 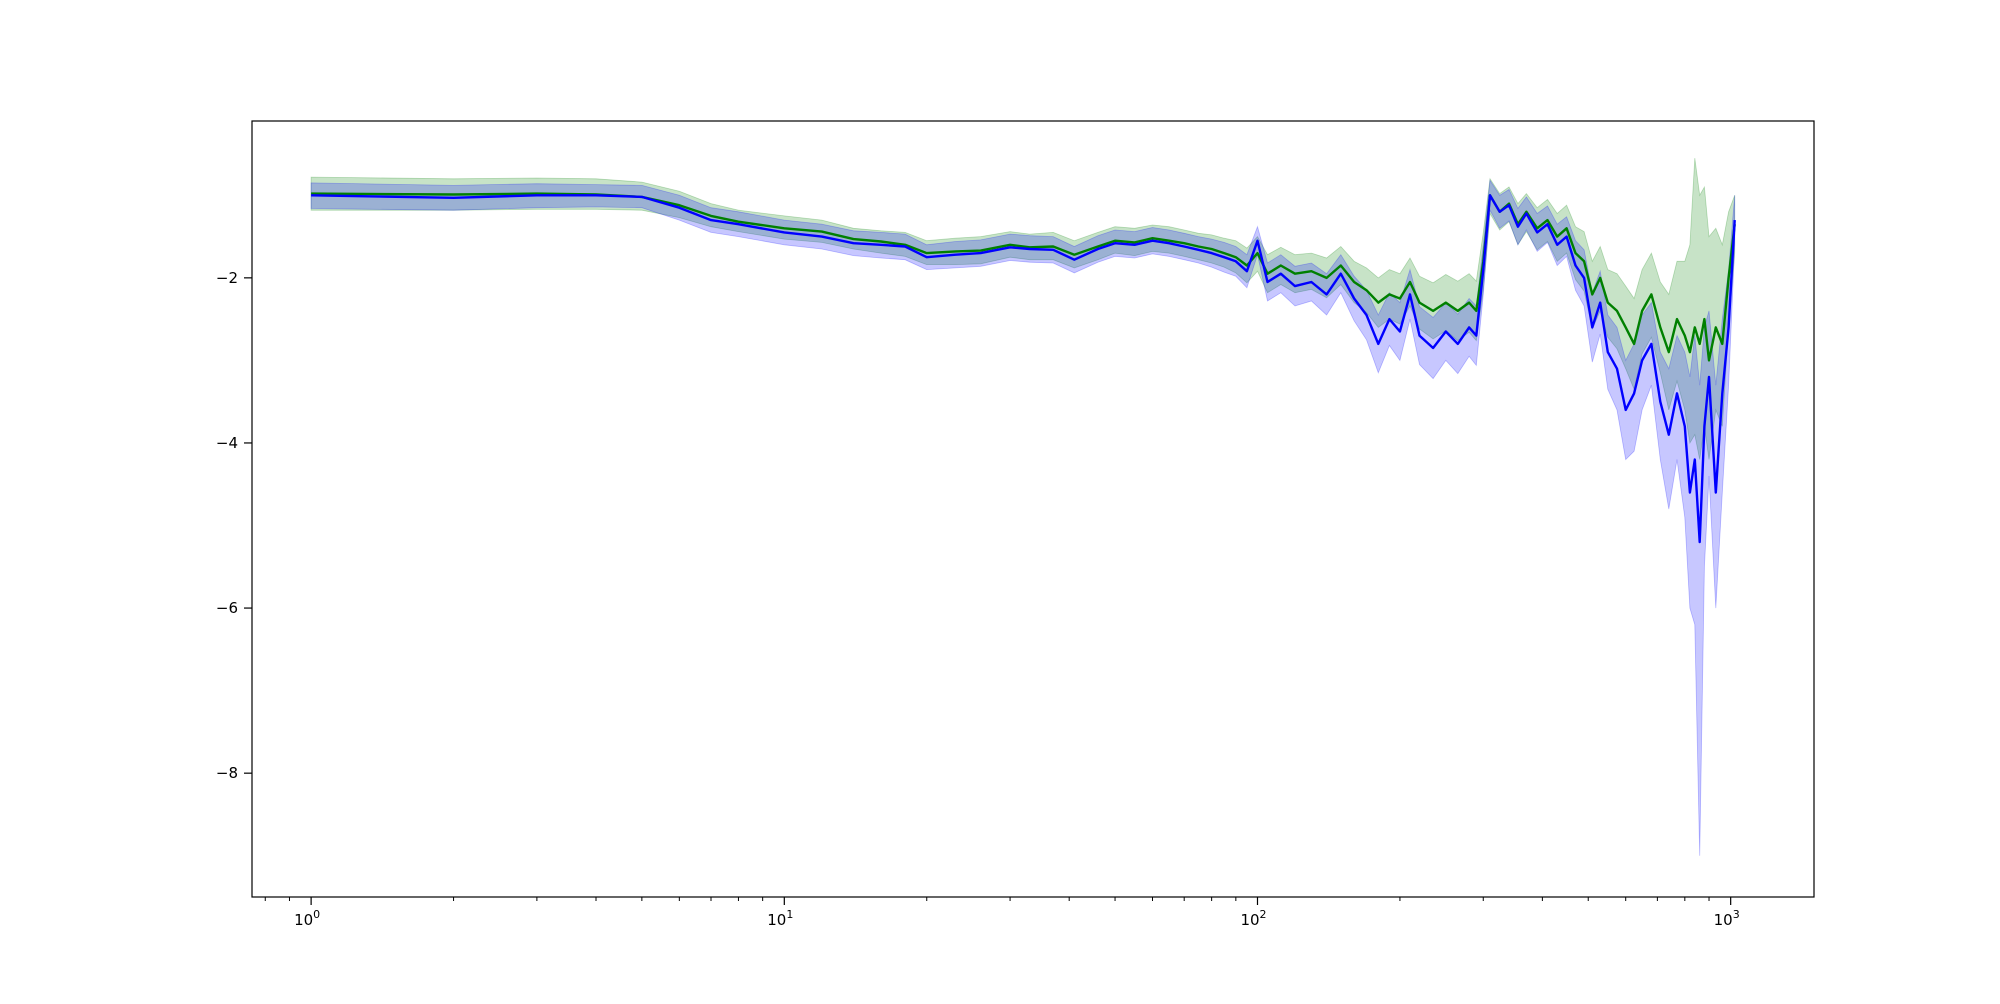 I want to click on x-tick-label: 10³, so click(x=1727, y=918).